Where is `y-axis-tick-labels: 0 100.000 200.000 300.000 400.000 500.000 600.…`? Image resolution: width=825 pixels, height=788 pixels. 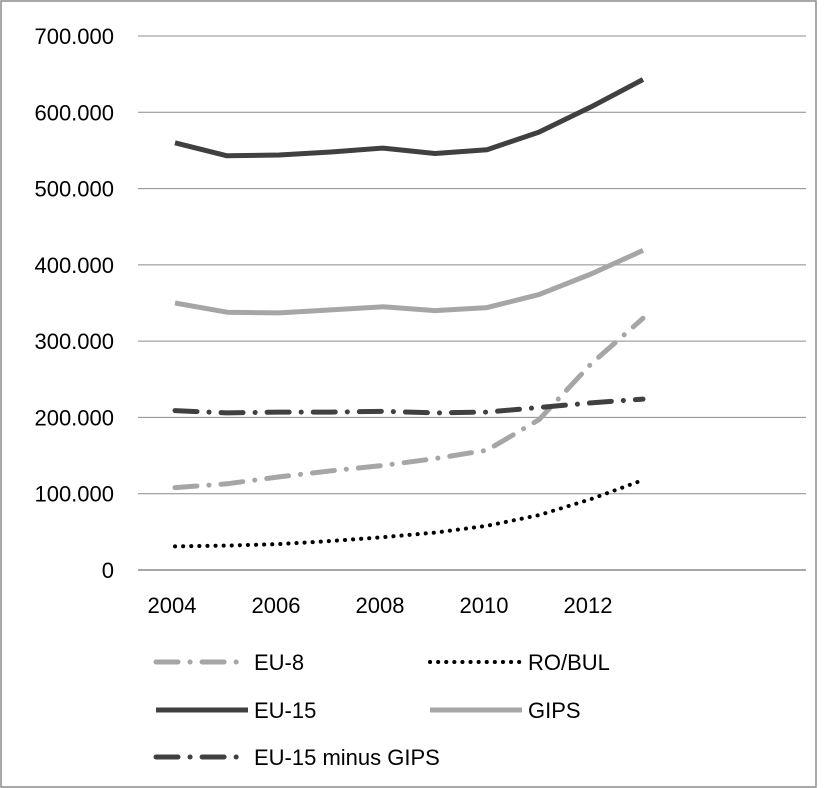
y-axis-tick-labels: 0 100.000 200.000 300.000 400.000 500.000 600.… is located at coordinates (74, 303).